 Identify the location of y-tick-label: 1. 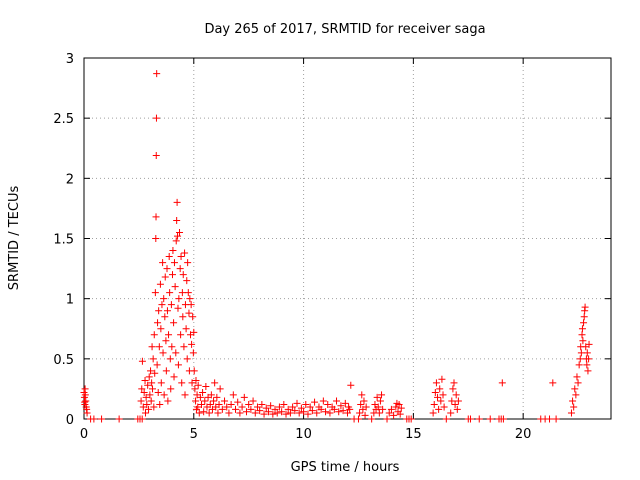
(70, 300).